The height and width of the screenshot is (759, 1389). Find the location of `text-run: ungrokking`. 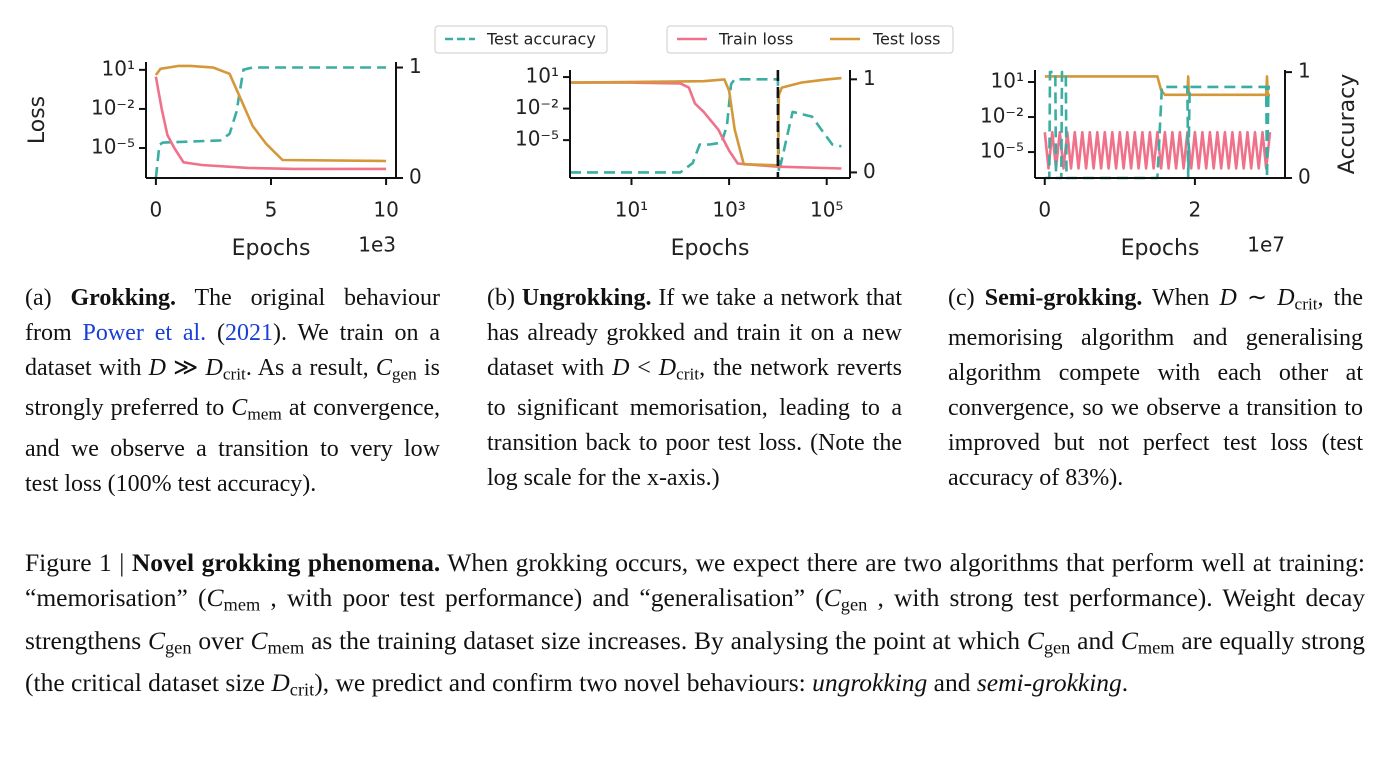

text-run: ungrokking is located at coordinates (870, 683).